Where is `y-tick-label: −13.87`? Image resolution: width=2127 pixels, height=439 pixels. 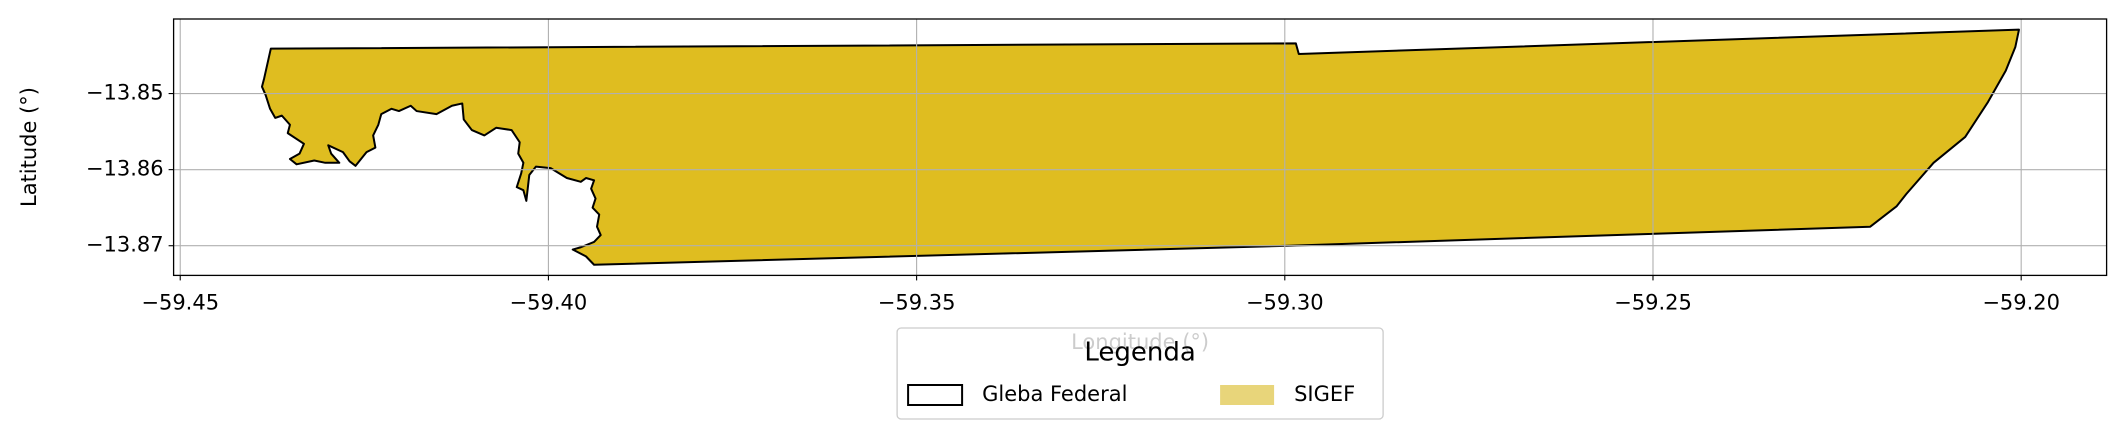
y-tick-label: −13.87 is located at coordinates (125, 245).